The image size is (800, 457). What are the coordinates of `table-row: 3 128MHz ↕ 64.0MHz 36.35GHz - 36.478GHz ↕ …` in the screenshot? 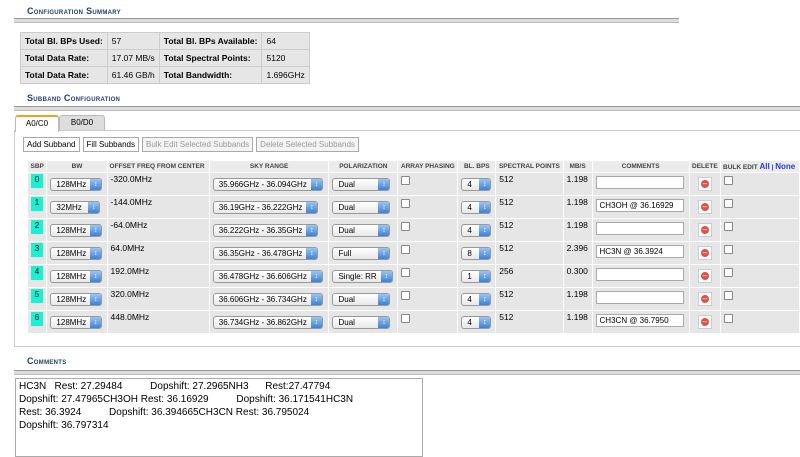 It's located at (413, 253).